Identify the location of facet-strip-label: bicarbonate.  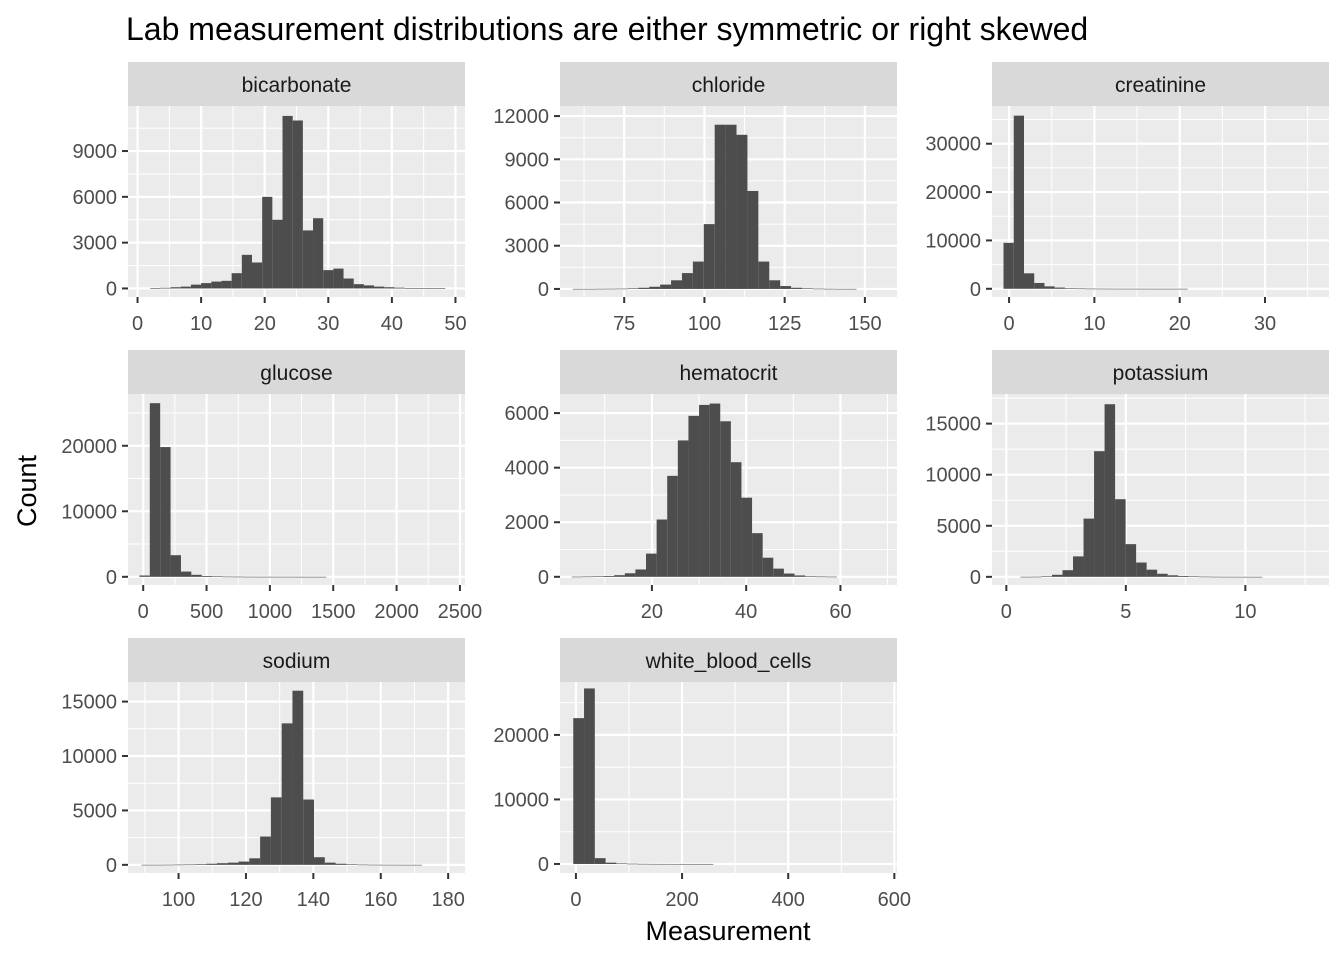
(297, 85).